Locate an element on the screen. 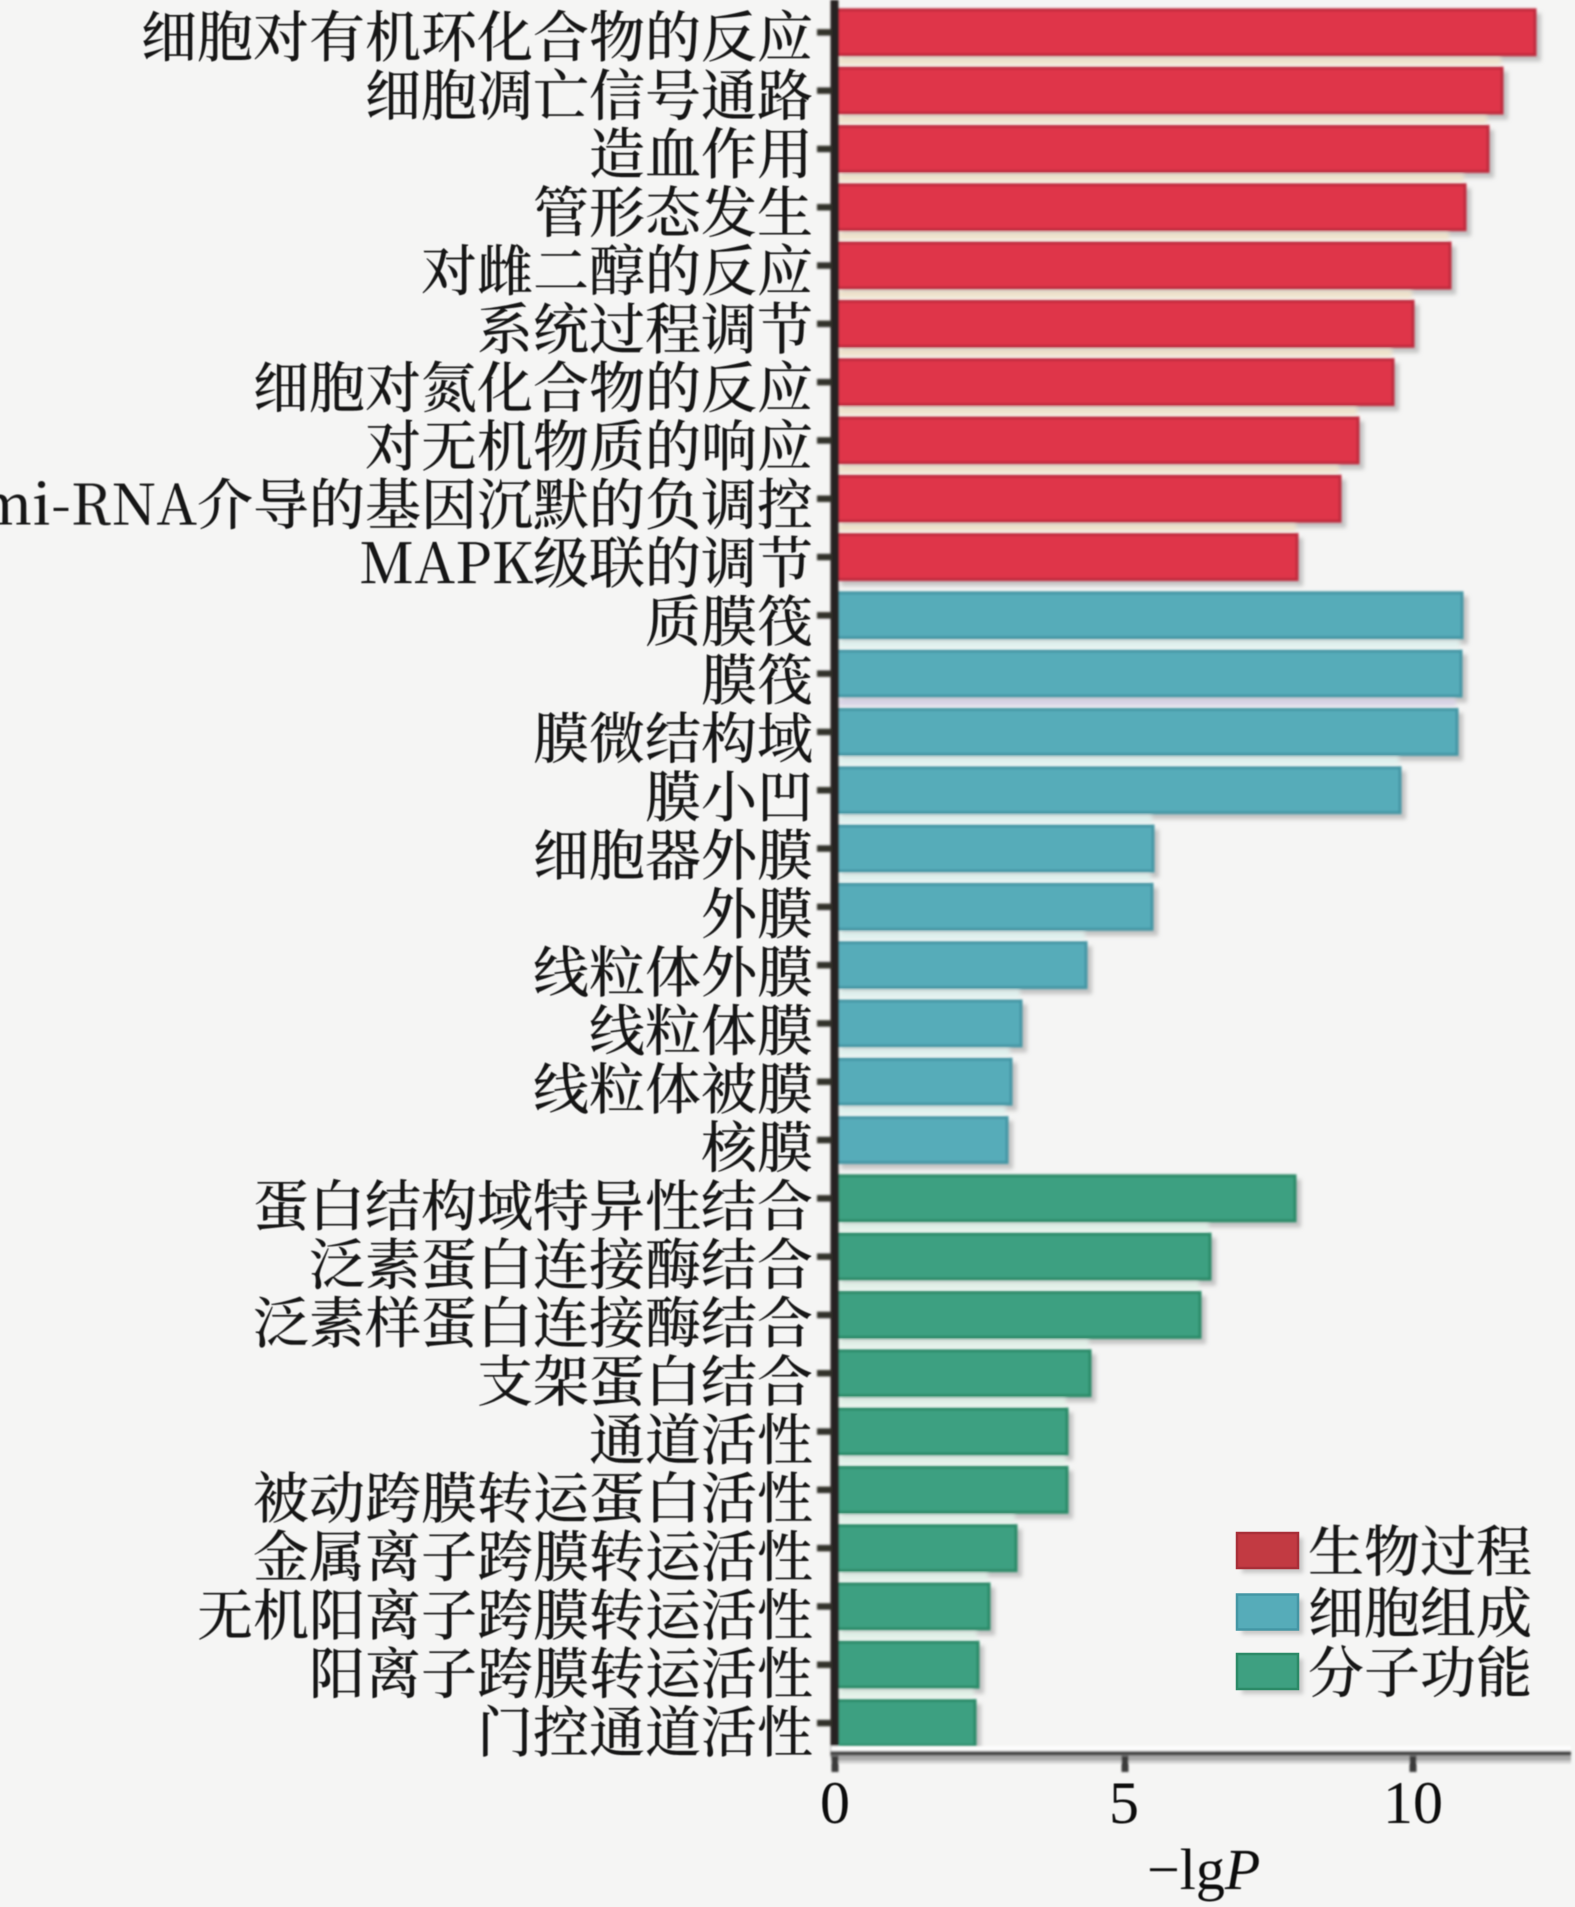 Image resolution: width=1575 pixels, height=1907 pixels. svg-text: 10 is located at coordinates (1413, 1803).